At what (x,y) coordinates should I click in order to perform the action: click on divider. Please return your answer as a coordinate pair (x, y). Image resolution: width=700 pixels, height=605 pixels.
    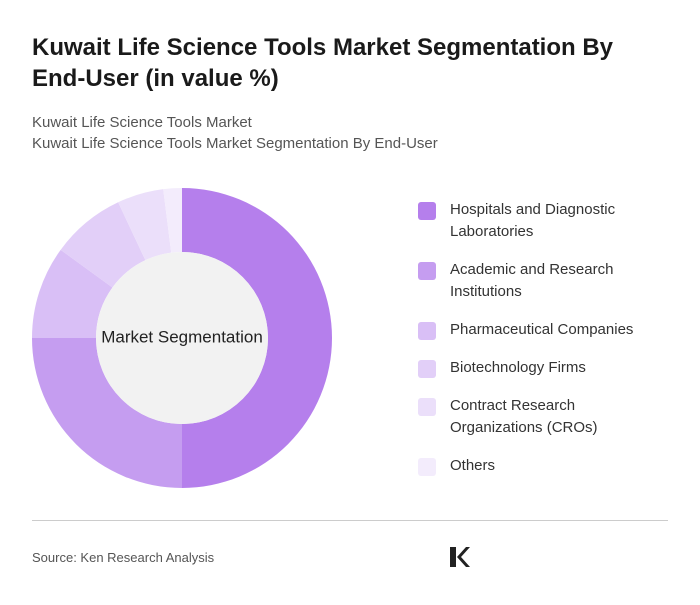
    Looking at the image, I should click on (350, 520).